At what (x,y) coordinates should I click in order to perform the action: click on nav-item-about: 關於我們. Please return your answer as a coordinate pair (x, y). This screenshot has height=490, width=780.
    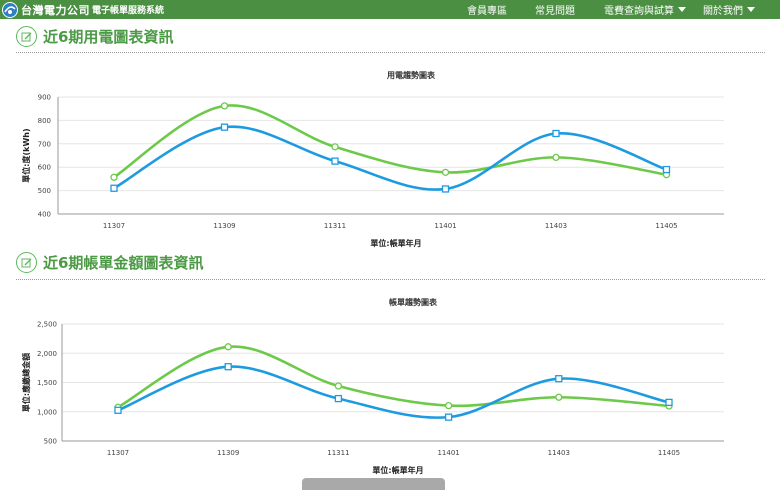
    Looking at the image, I should click on (729, 9).